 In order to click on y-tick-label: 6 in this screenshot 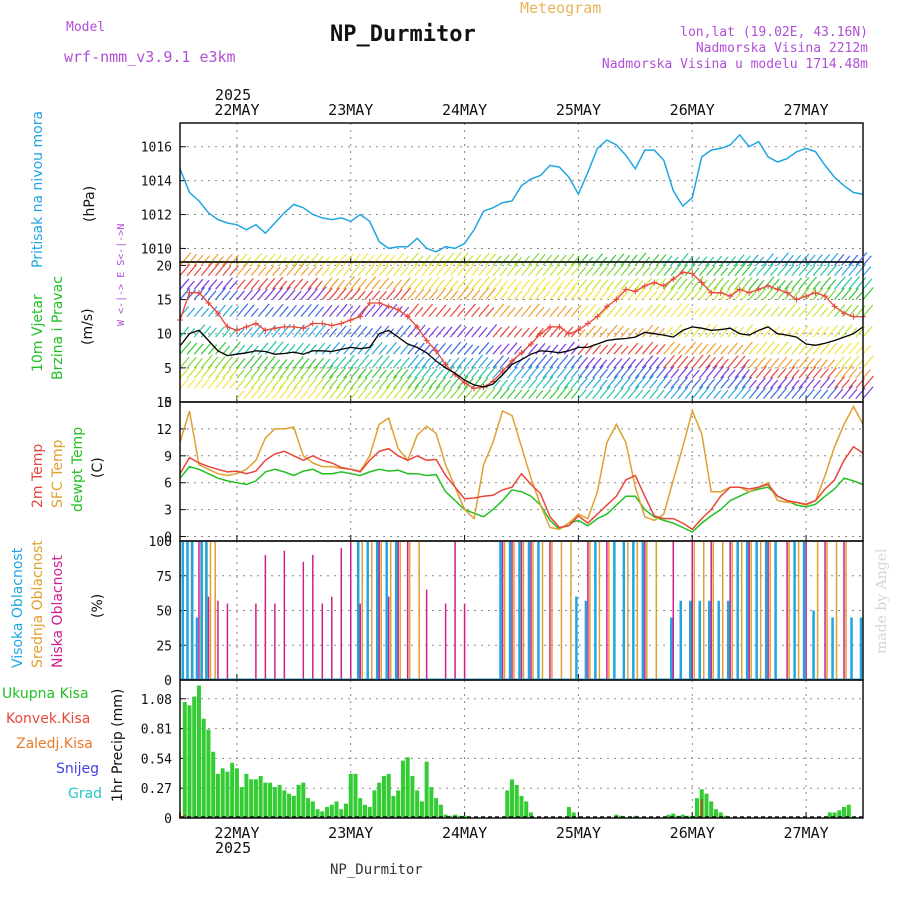, I will do `click(168, 484)`.